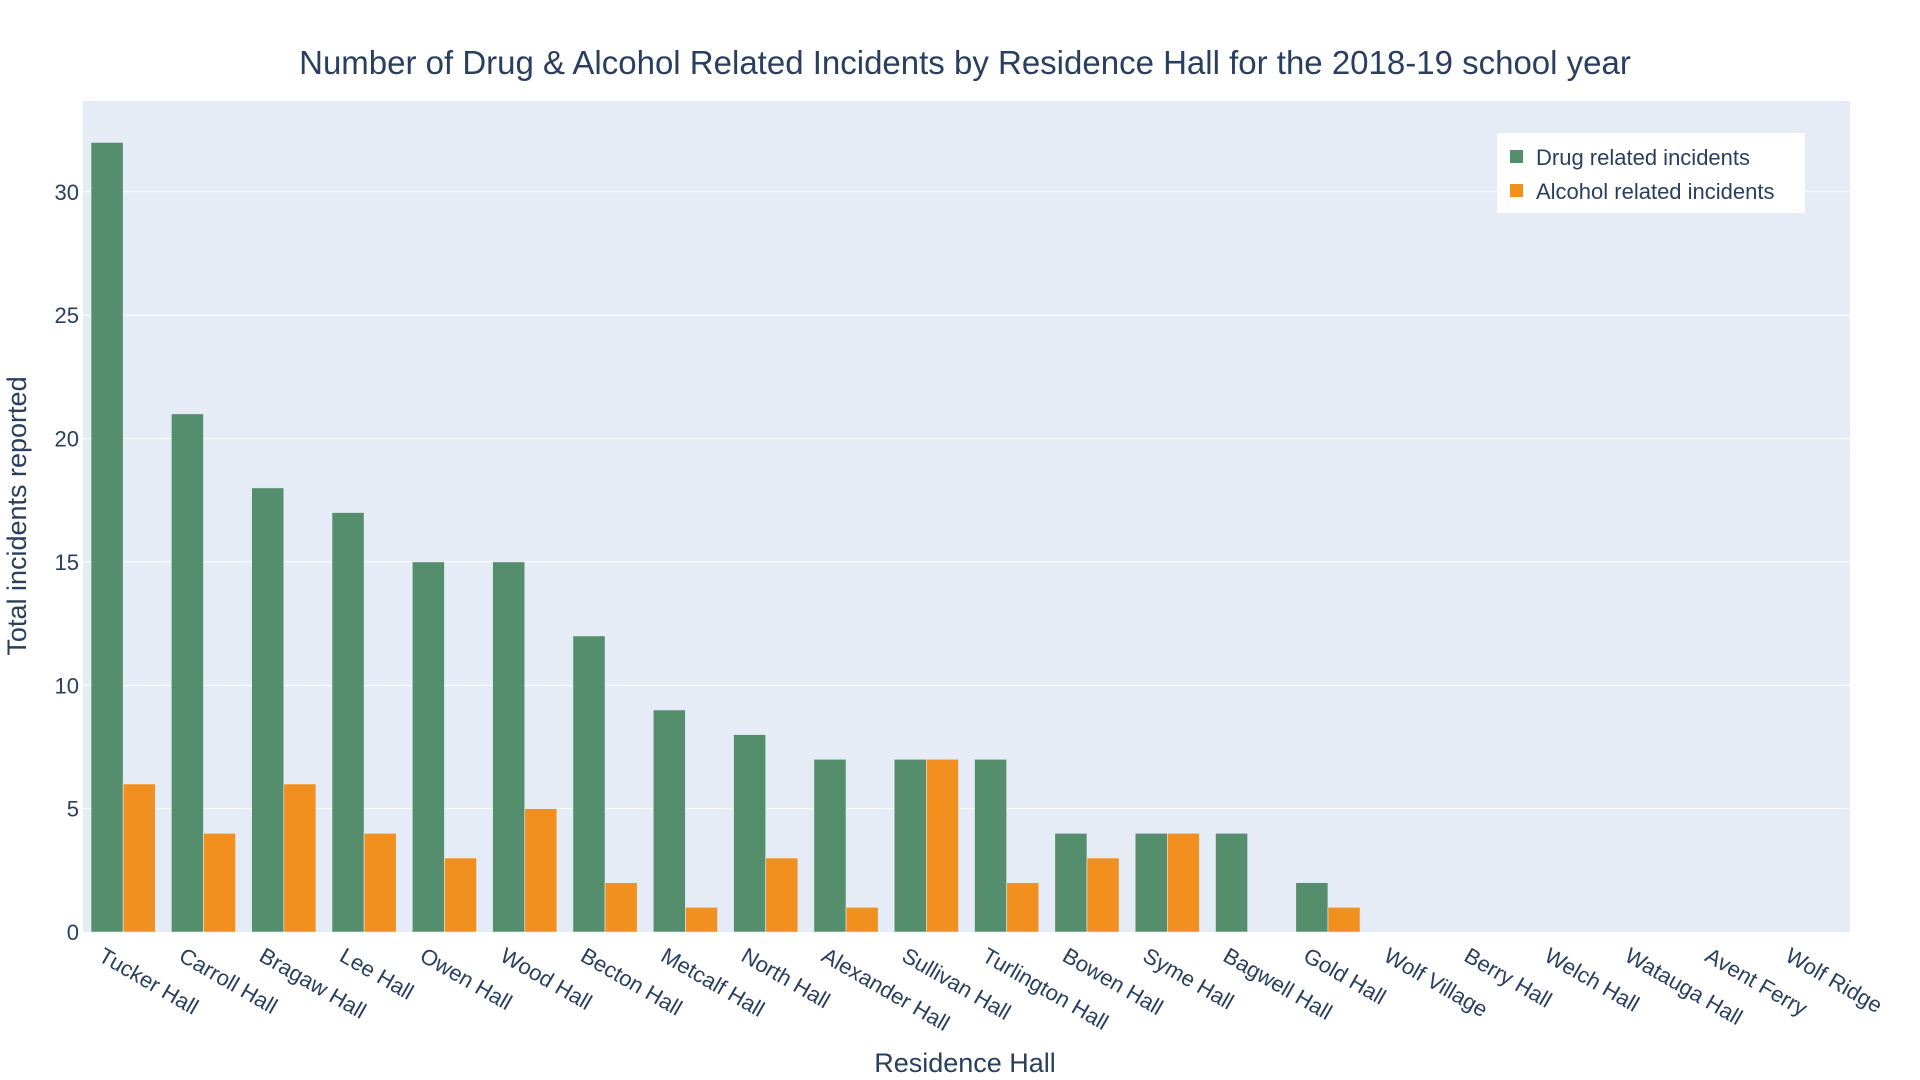 The image size is (1920, 1080). What do you see at coordinates (1516, 190) in the screenshot?
I see `legend-swatch-alcohol` at bounding box center [1516, 190].